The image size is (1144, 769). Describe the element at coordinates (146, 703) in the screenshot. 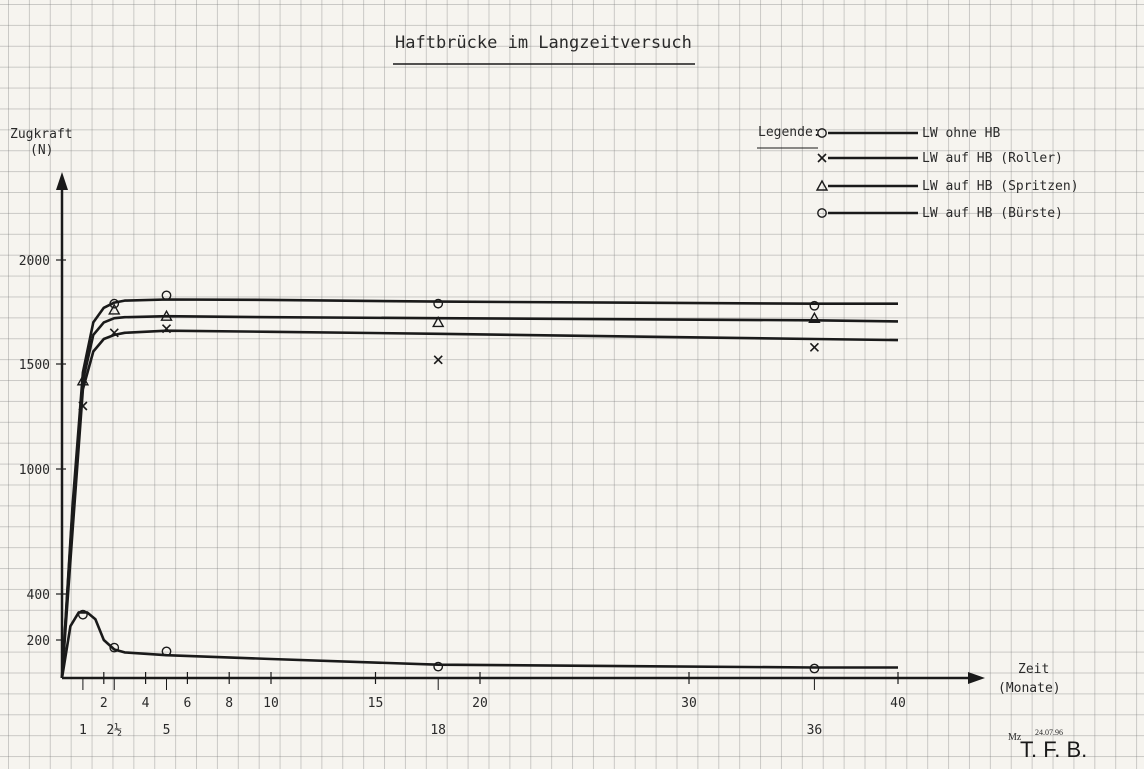

I see `x-tick-label: 4` at that location.